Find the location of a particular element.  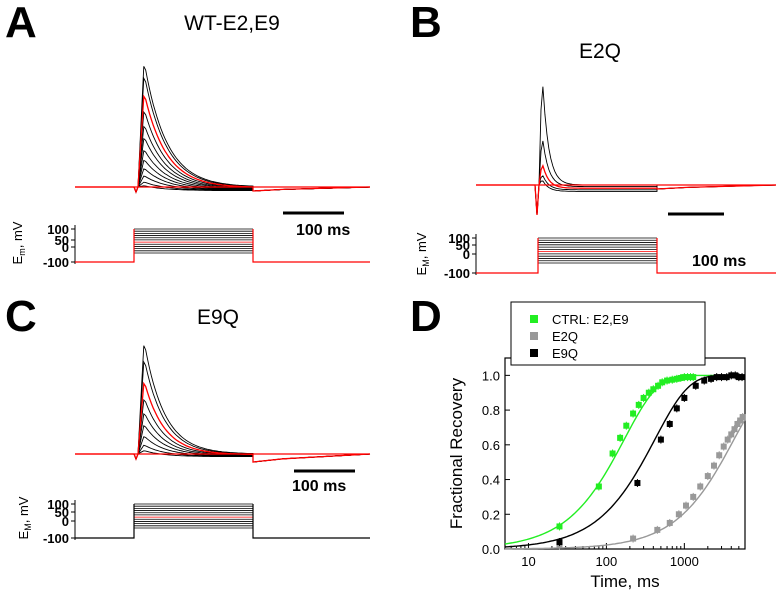

panel-b-scale-label: 100 ms is located at coordinates (719, 261).